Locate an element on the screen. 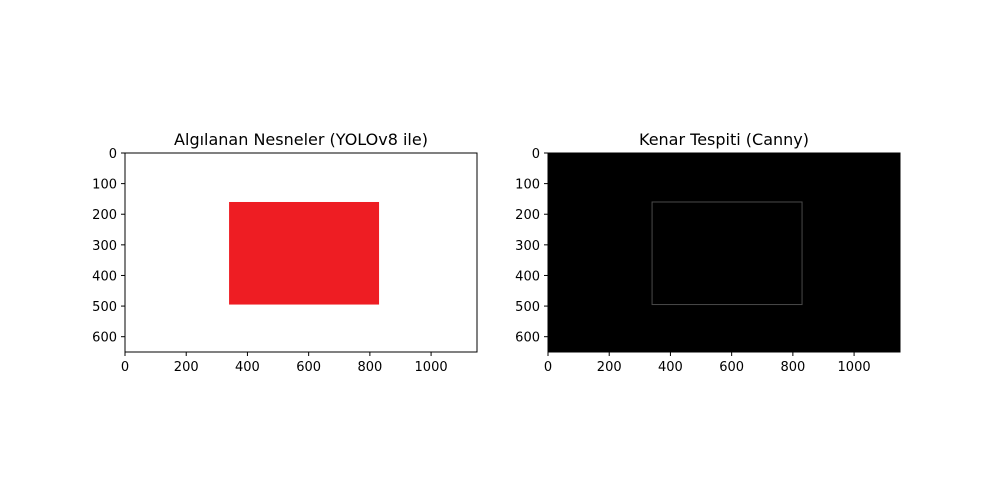 This screenshot has height=500, width=1000. chart-title: Kenar Tespiti (Canny) is located at coordinates (724, 139).